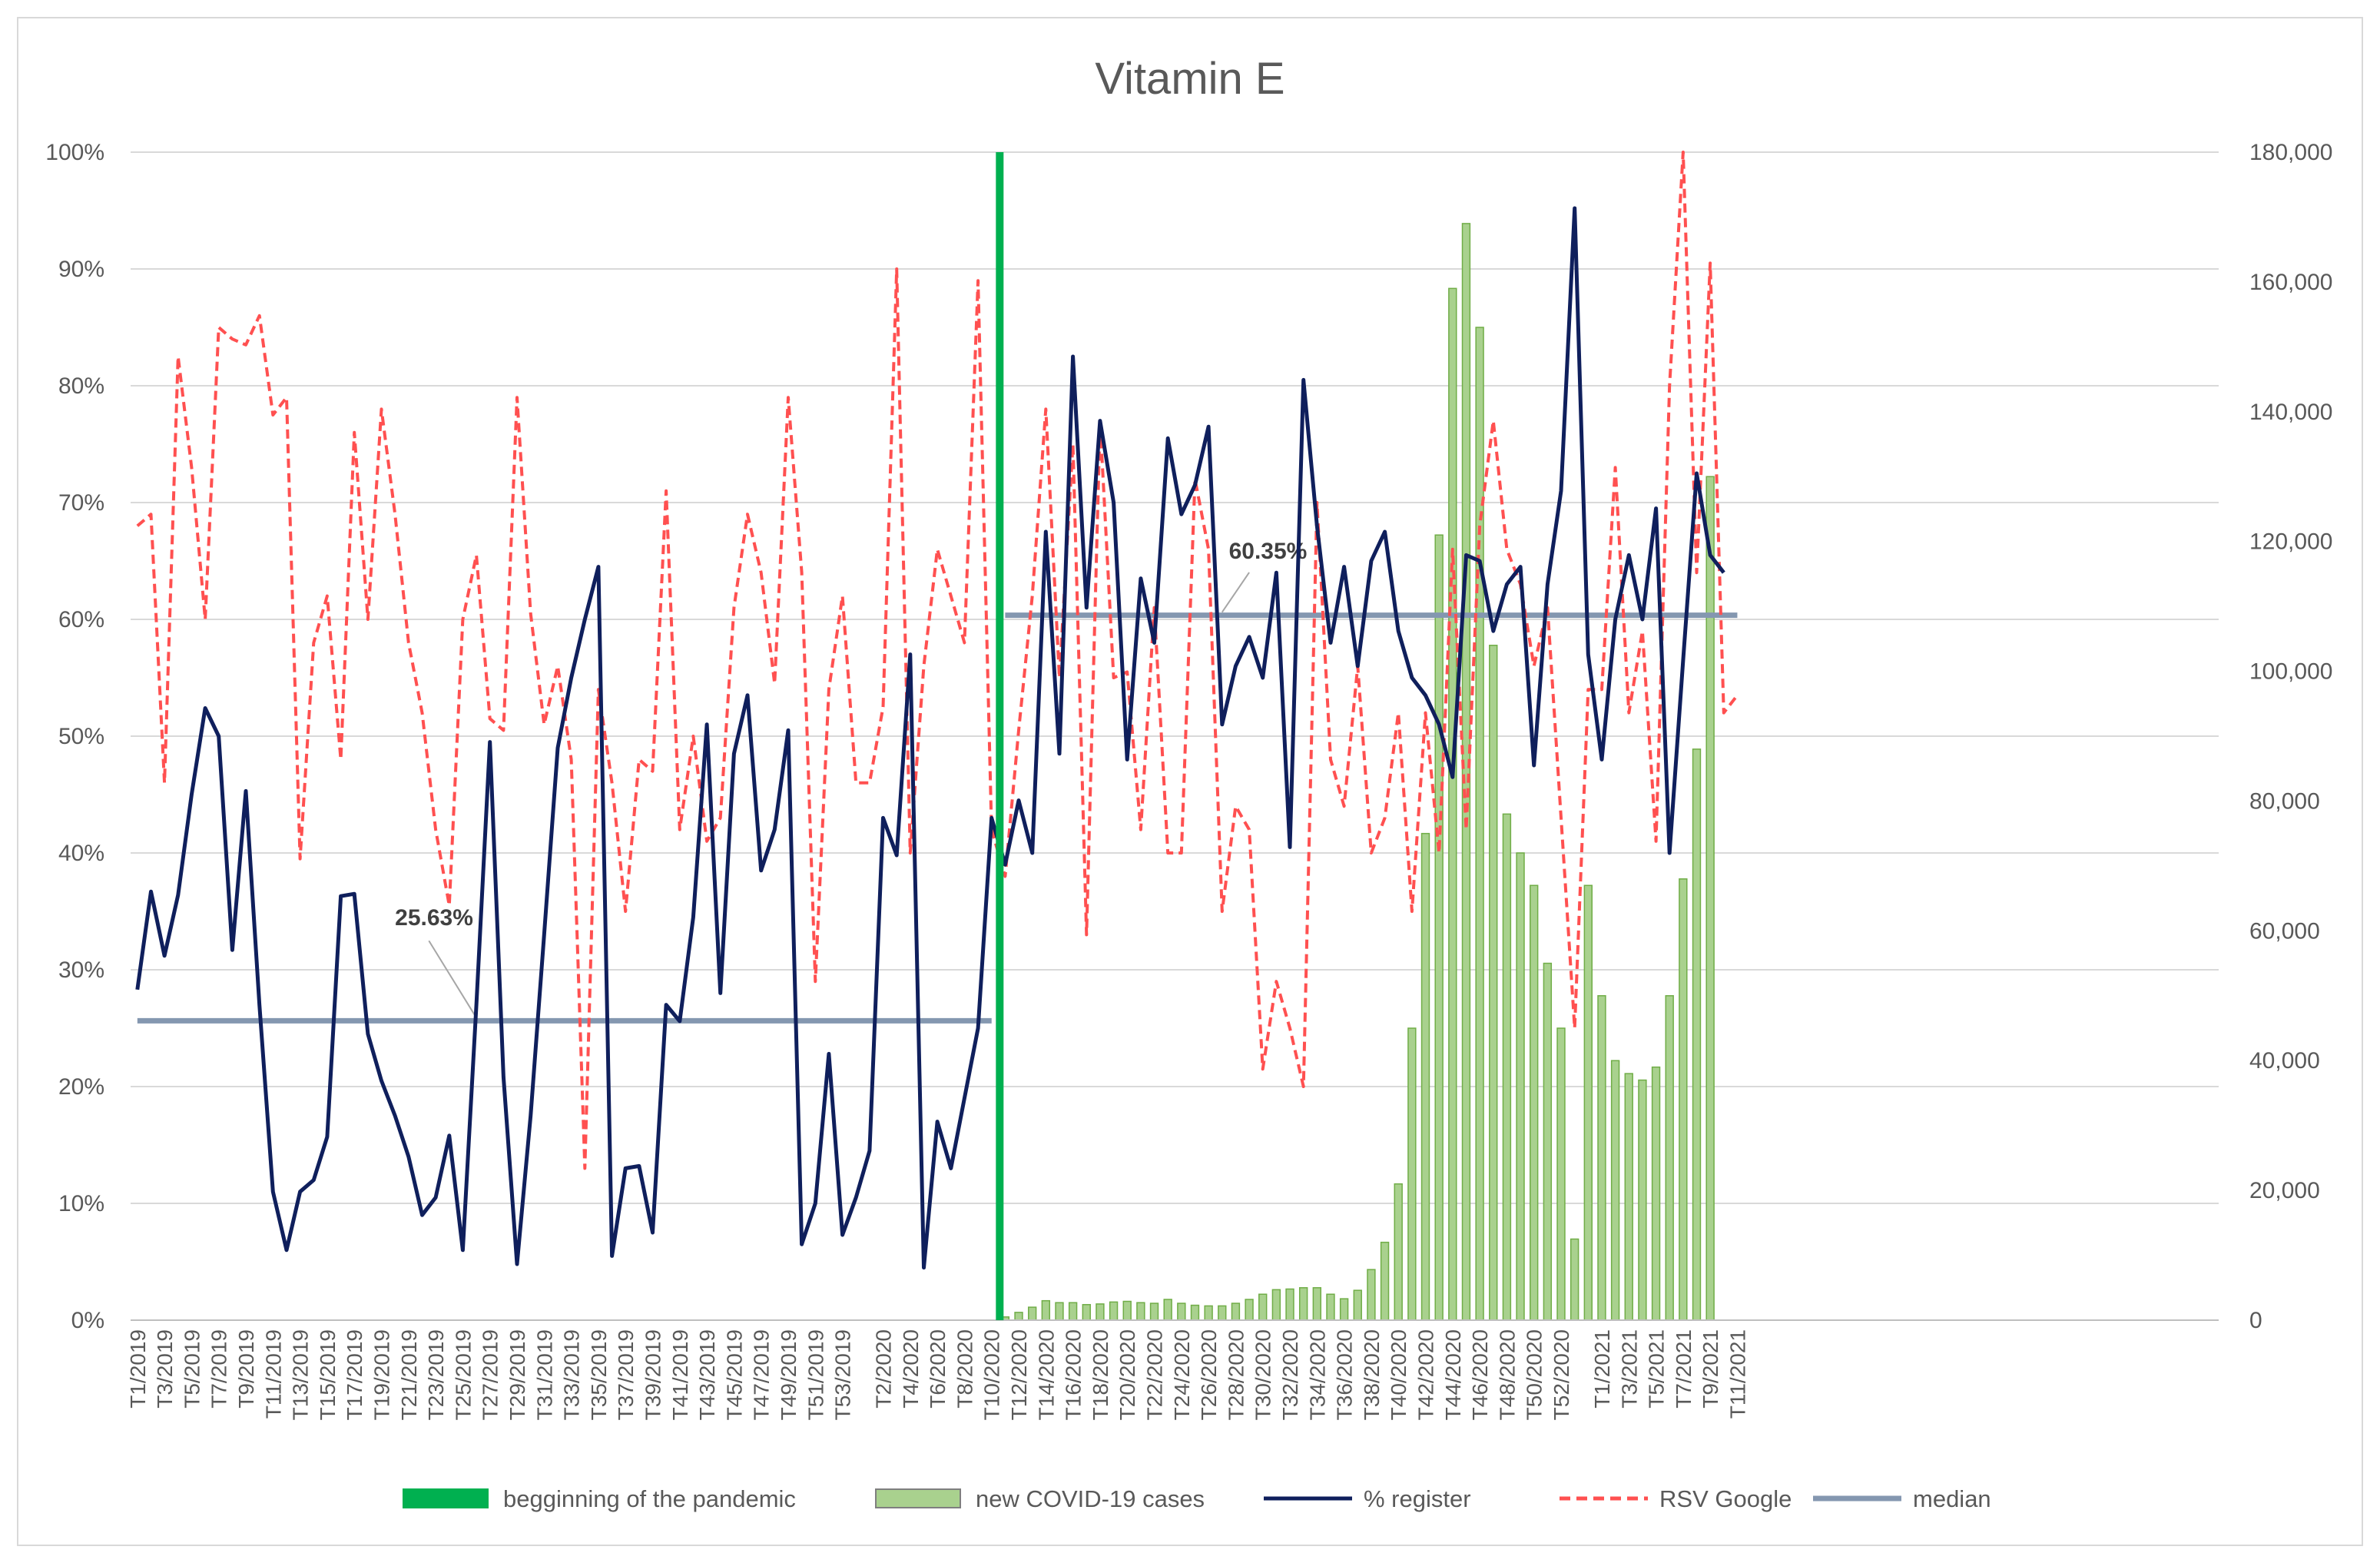  Describe the element at coordinates (1268, 551) in the screenshot. I see `median-label-2020: 60.35%` at that location.